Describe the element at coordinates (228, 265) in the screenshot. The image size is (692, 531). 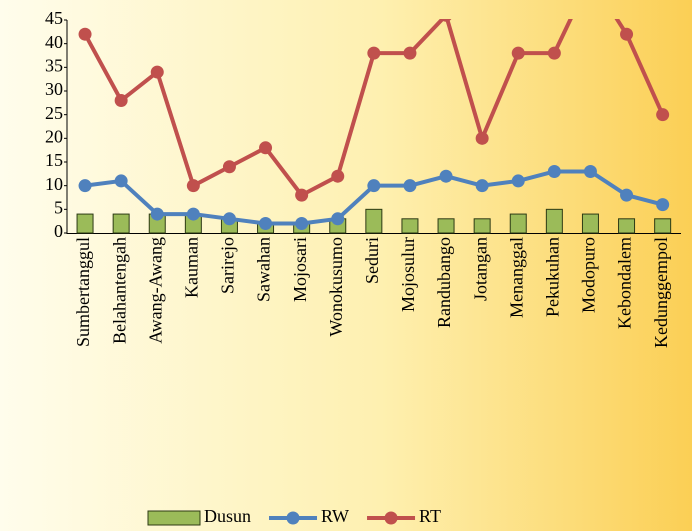
I see `x-tick-label: Sarirejo` at that location.